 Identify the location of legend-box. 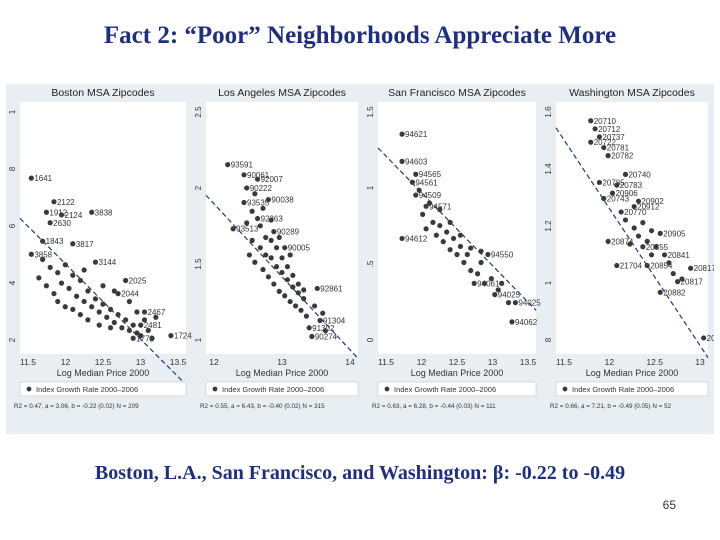
(457, 389).